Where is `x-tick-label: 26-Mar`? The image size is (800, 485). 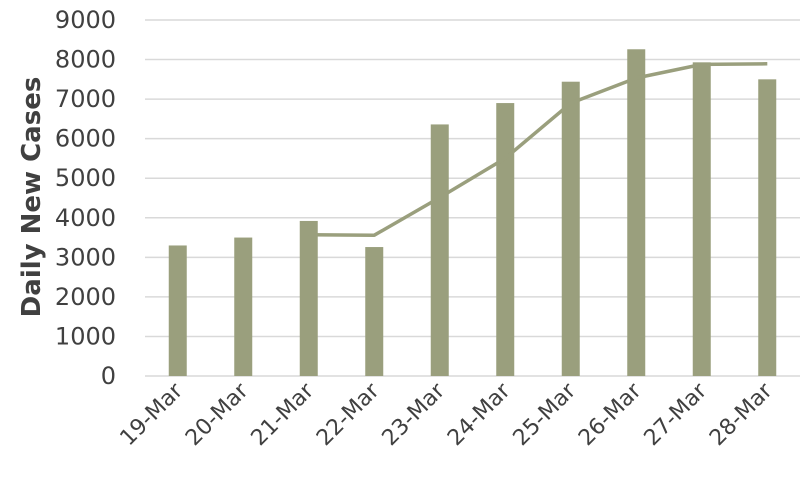
x-tick-label: 26-Mar is located at coordinates (610, 414).